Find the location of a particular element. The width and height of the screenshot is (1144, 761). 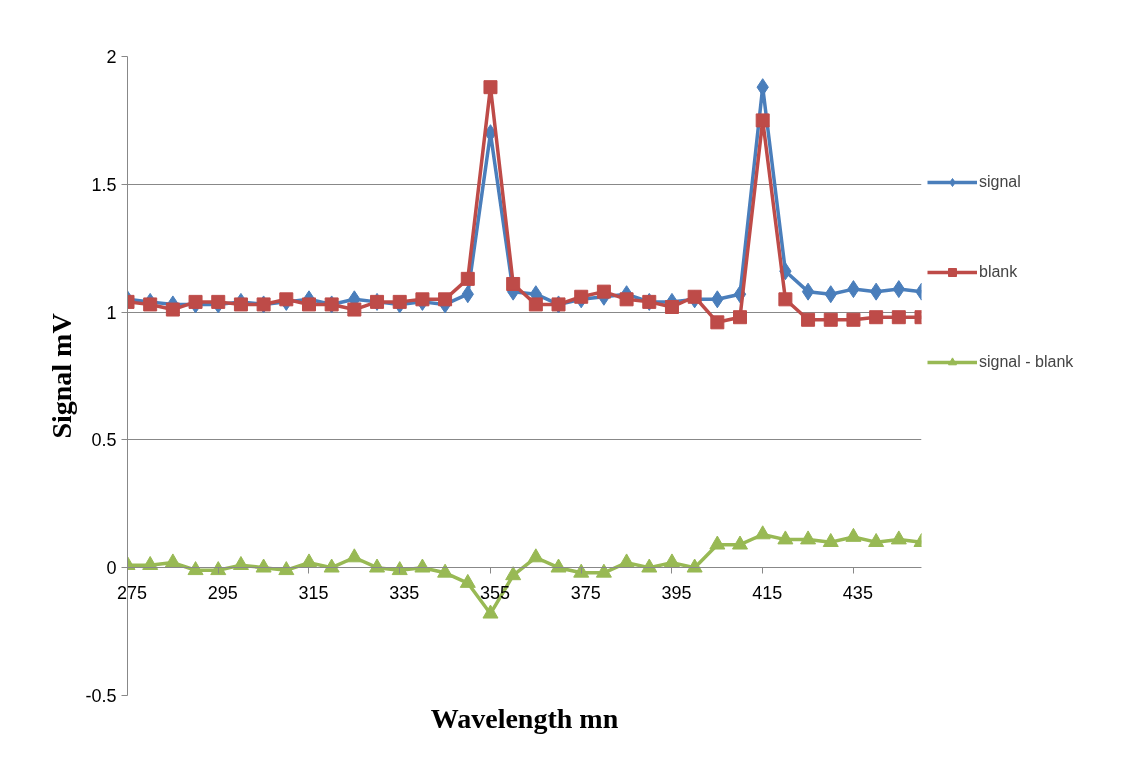

y-tick-label: 0.5 is located at coordinates (104, 440).